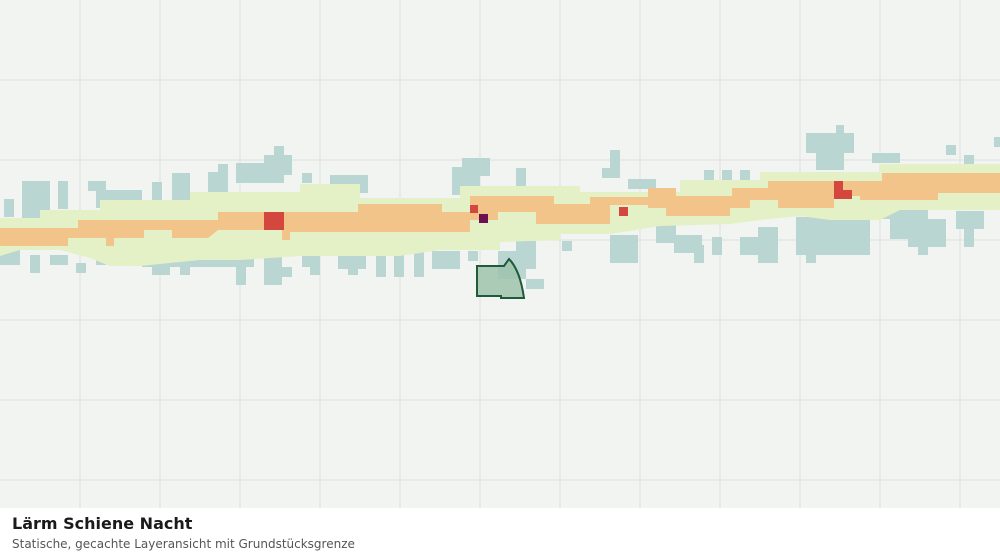  I want to click on noise-zone-very-high, so click(483, 218).